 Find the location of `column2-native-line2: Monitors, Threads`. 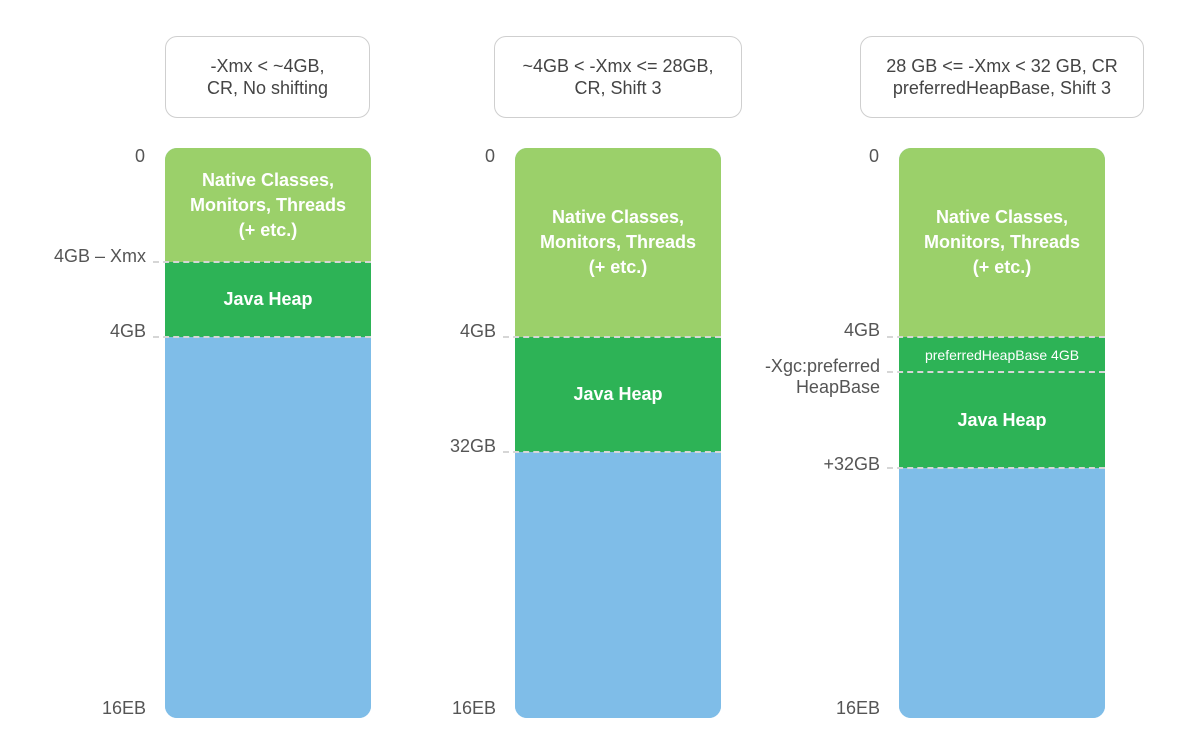

column2-native-line2: Monitors, Threads is located at coordinates (617, 242).